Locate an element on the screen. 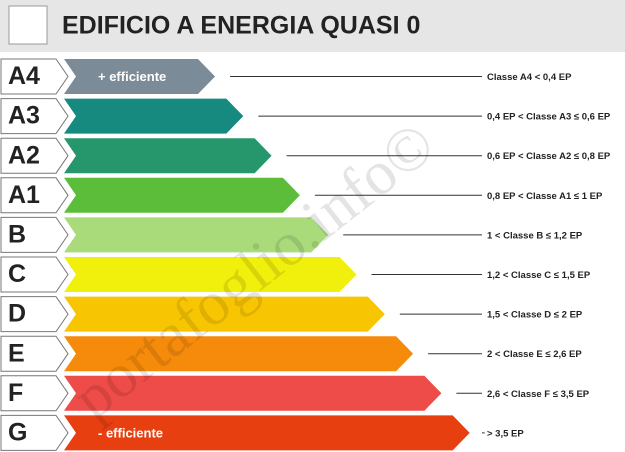 The image size is (625, 452). class-description: 1,5 < Classe D ≤ 2 EP is located at coordinates (535, 315).